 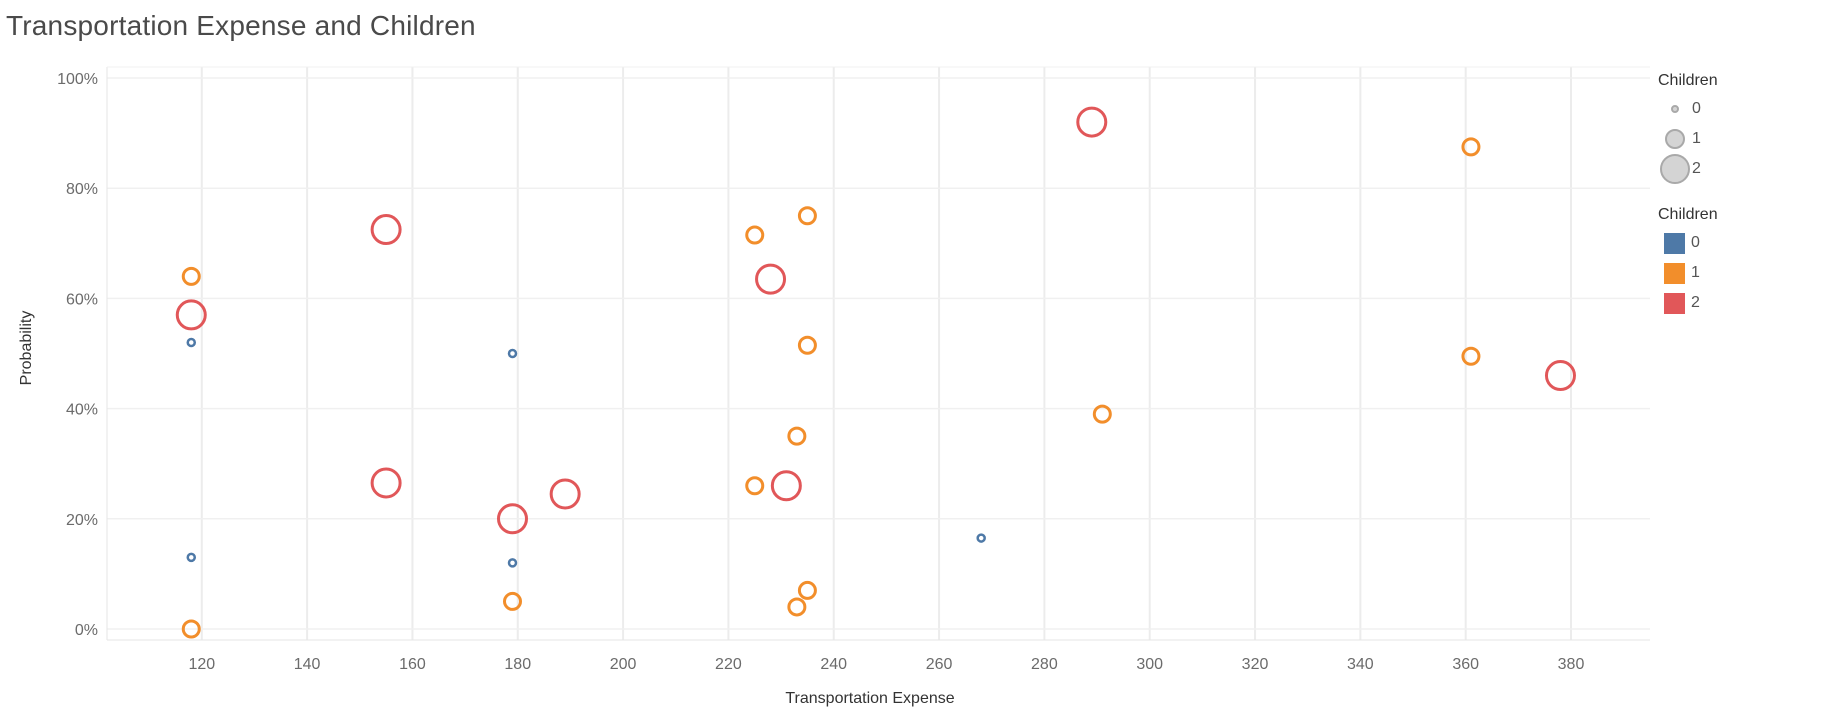 I want to click on y-tick-label: 100%, so click(x=77, y=79).